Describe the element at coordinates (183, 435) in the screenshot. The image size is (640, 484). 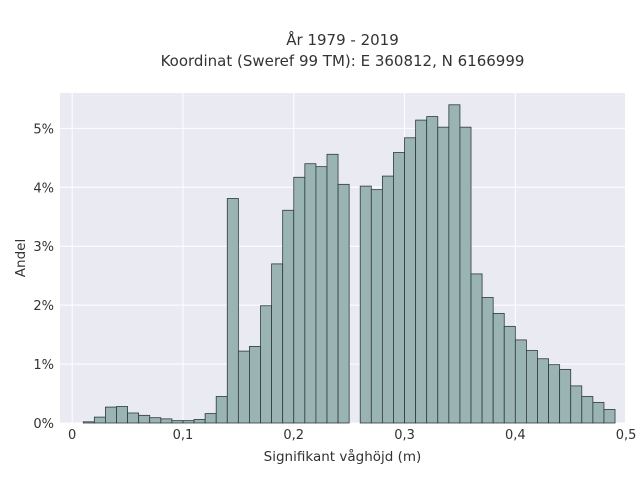
I see `x-tick-label: 0,1` at that location.